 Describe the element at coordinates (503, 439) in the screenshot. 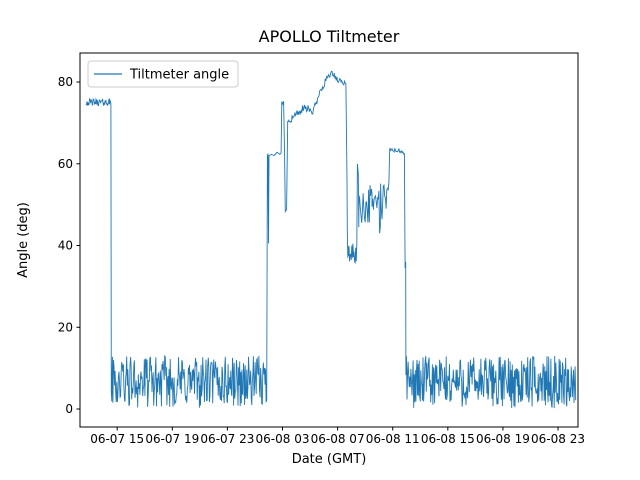

I see `x-tick-label: 06-08 19` at that location.